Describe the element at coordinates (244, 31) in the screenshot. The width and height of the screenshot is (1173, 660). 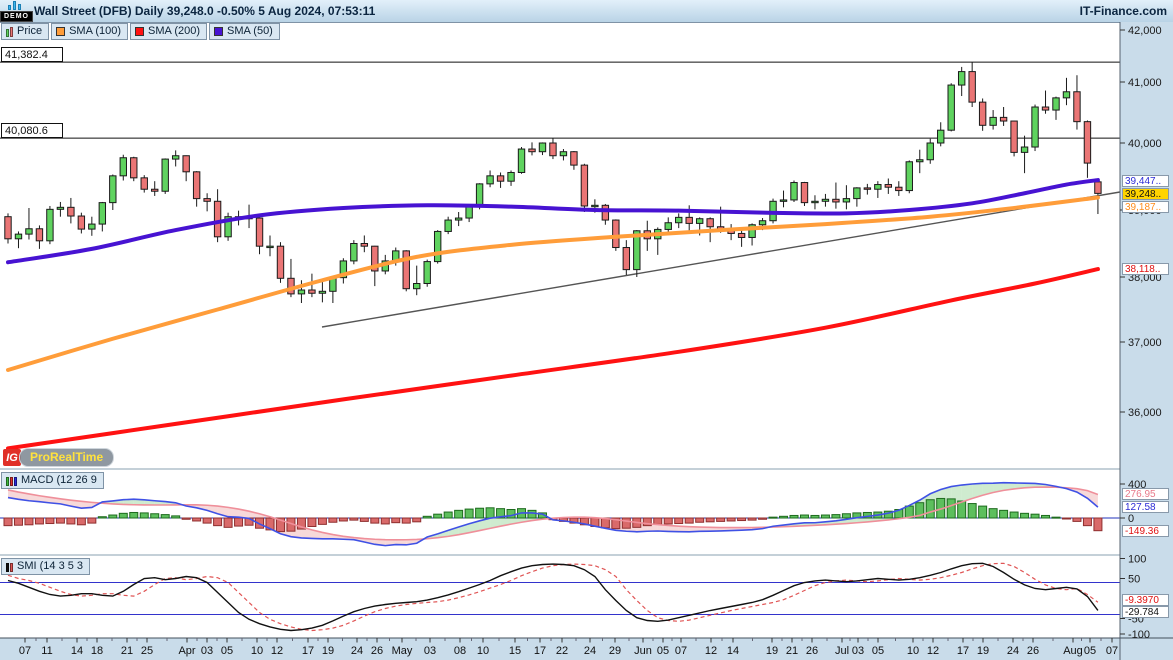
I see `legend-sma50-chip: SMA (50)` at that location.